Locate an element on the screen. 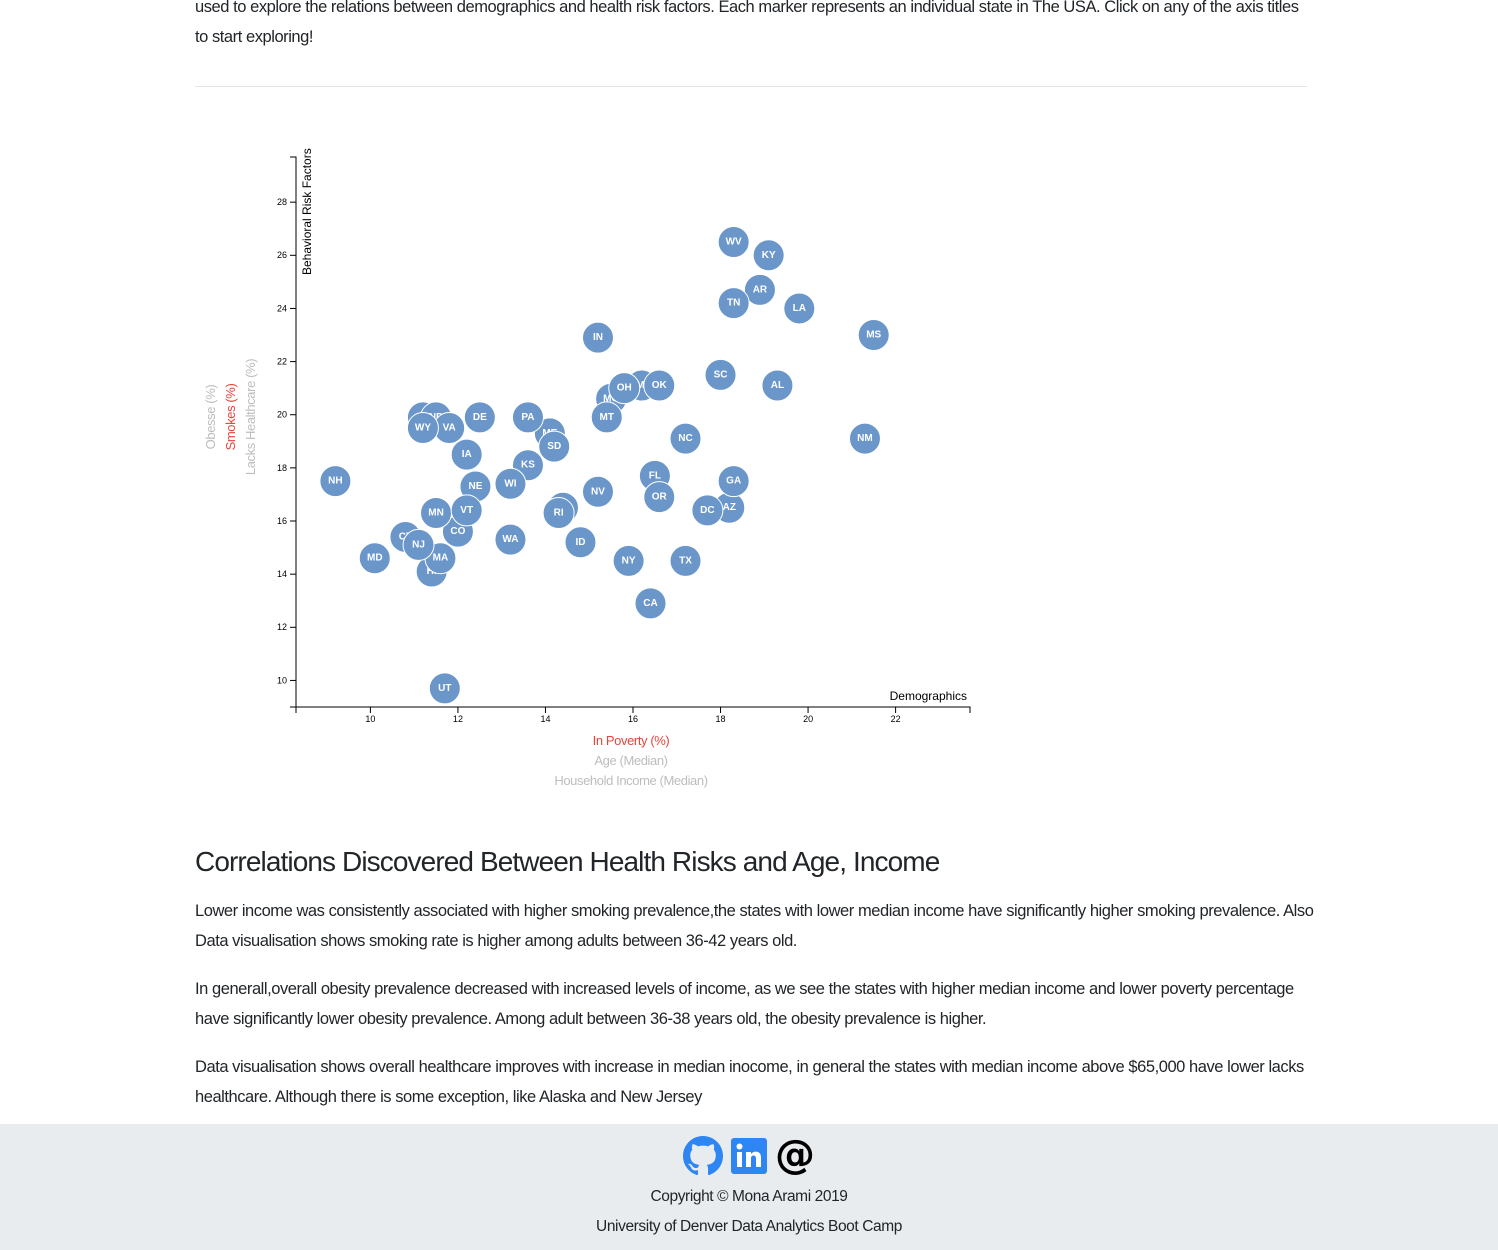 This screenshot has height=1250, width=1498. state-marker-ia: IA is located at coordinates (466, 454).